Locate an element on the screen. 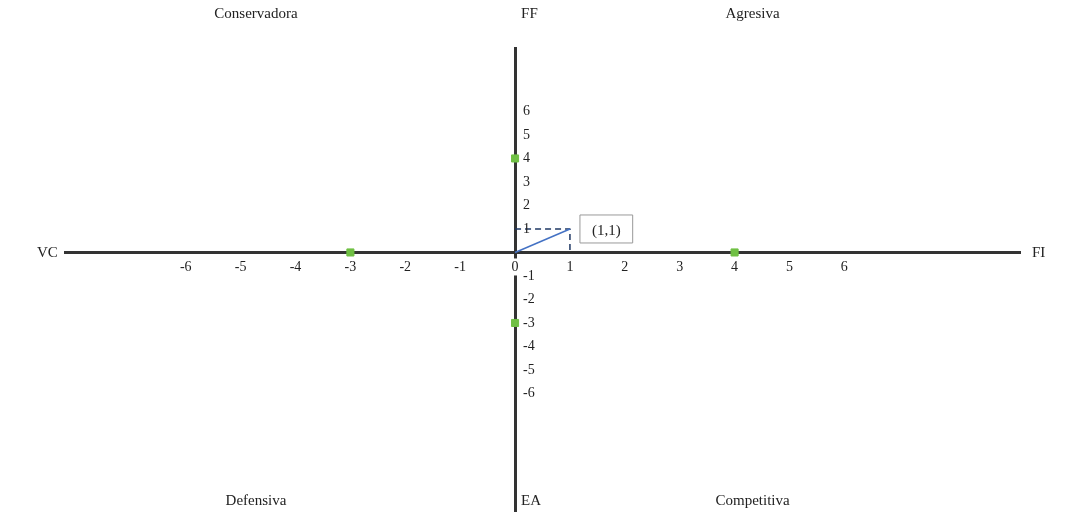  text: Agresiva is located at coordinates (753, 13).